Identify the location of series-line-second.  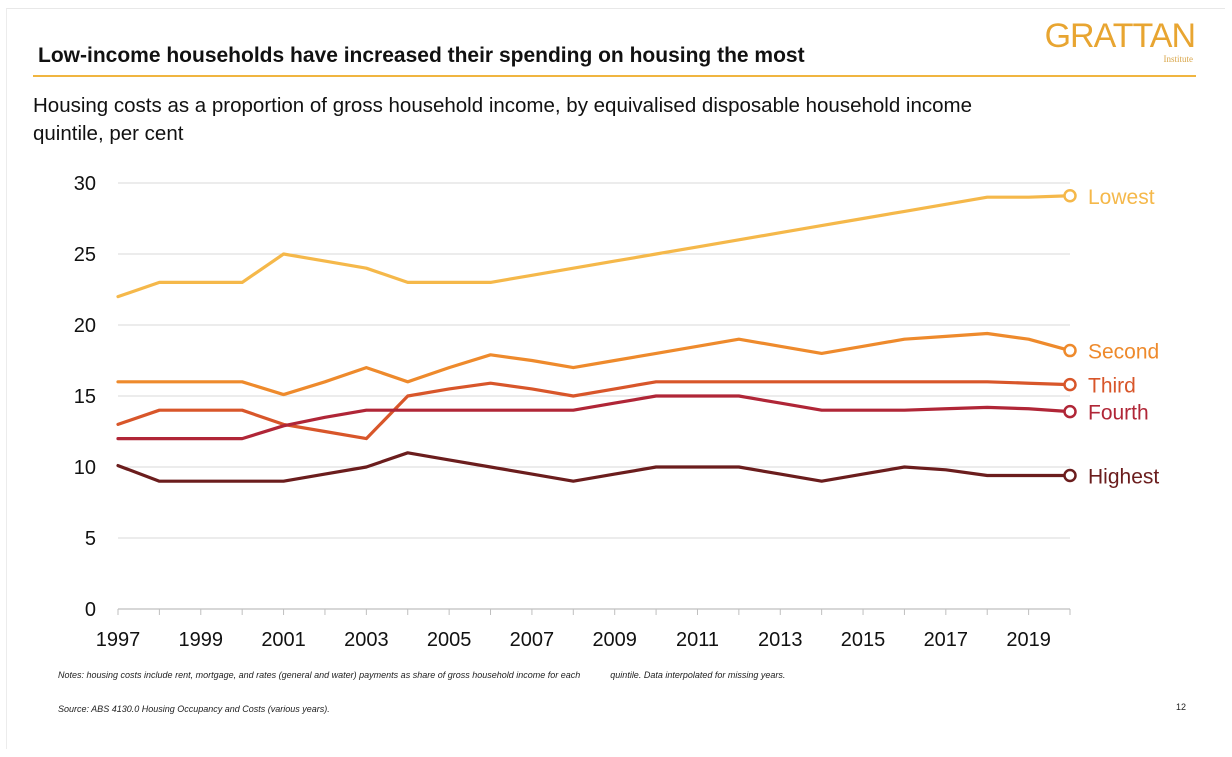
(594, 364).